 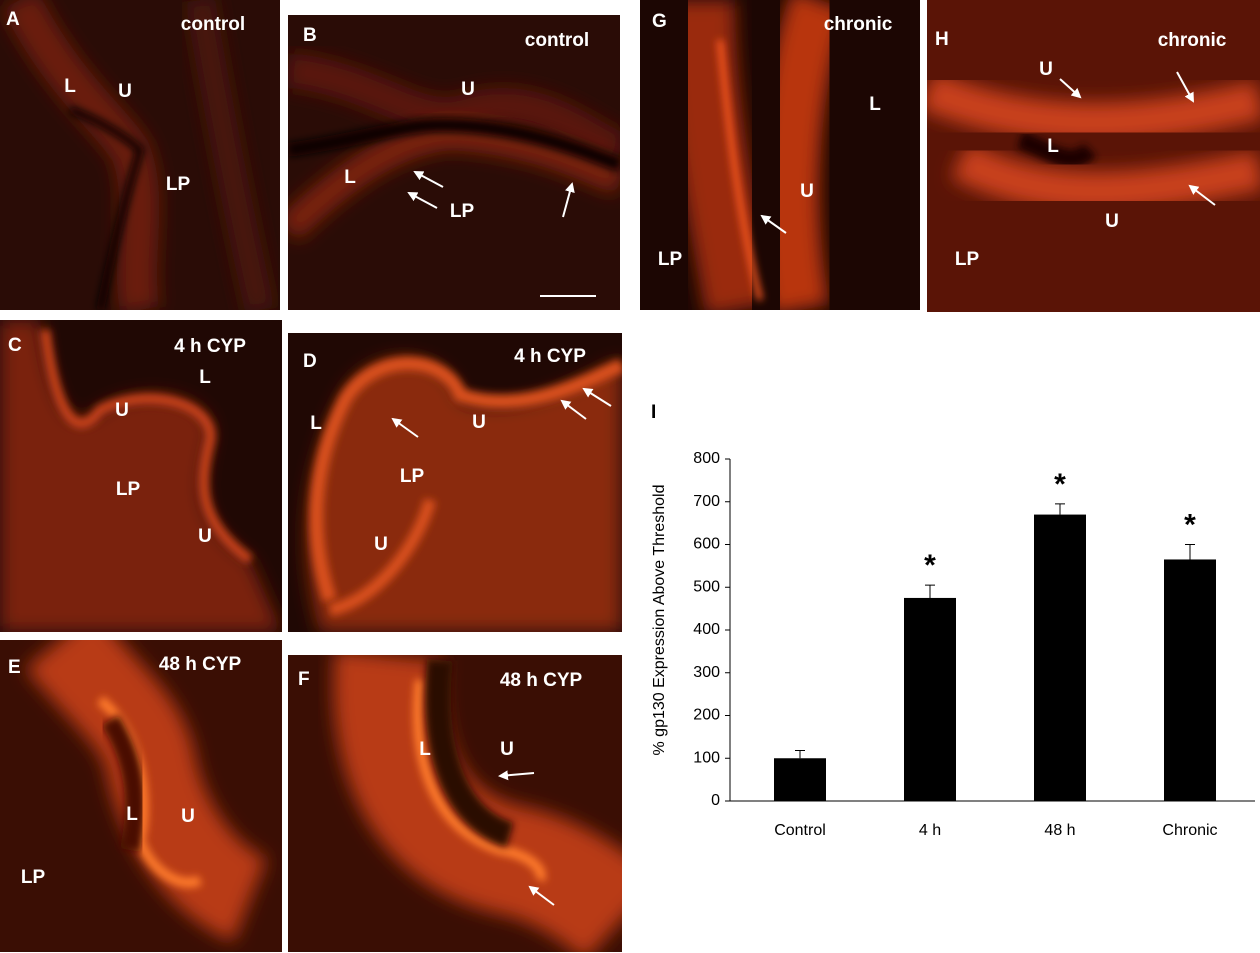 I want to click on x-tick-label: Chronic, so click(x=1189, y=830).